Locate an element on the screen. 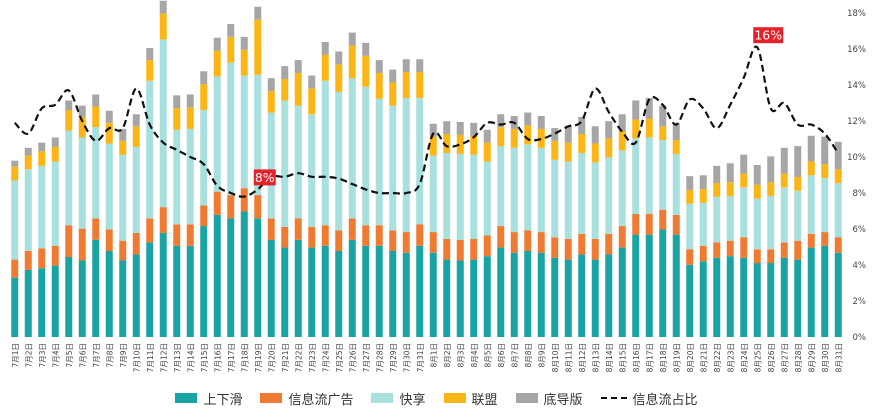  x-tick-label: 8月25日 is located at coordinates (757, 357).